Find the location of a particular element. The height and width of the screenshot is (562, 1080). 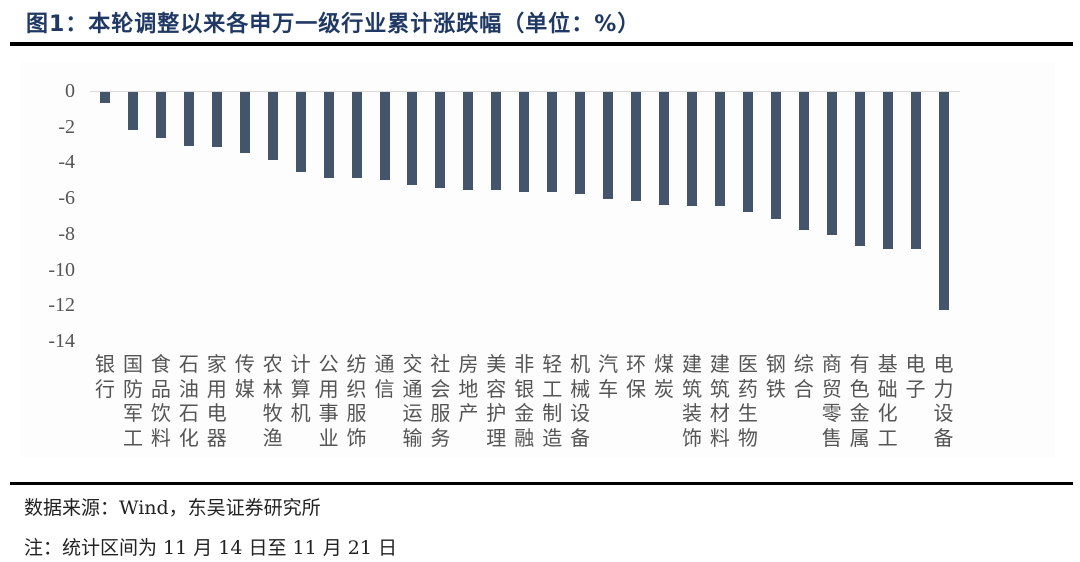

x-category-label: 煤炭 is located at coordinates (664, 376).